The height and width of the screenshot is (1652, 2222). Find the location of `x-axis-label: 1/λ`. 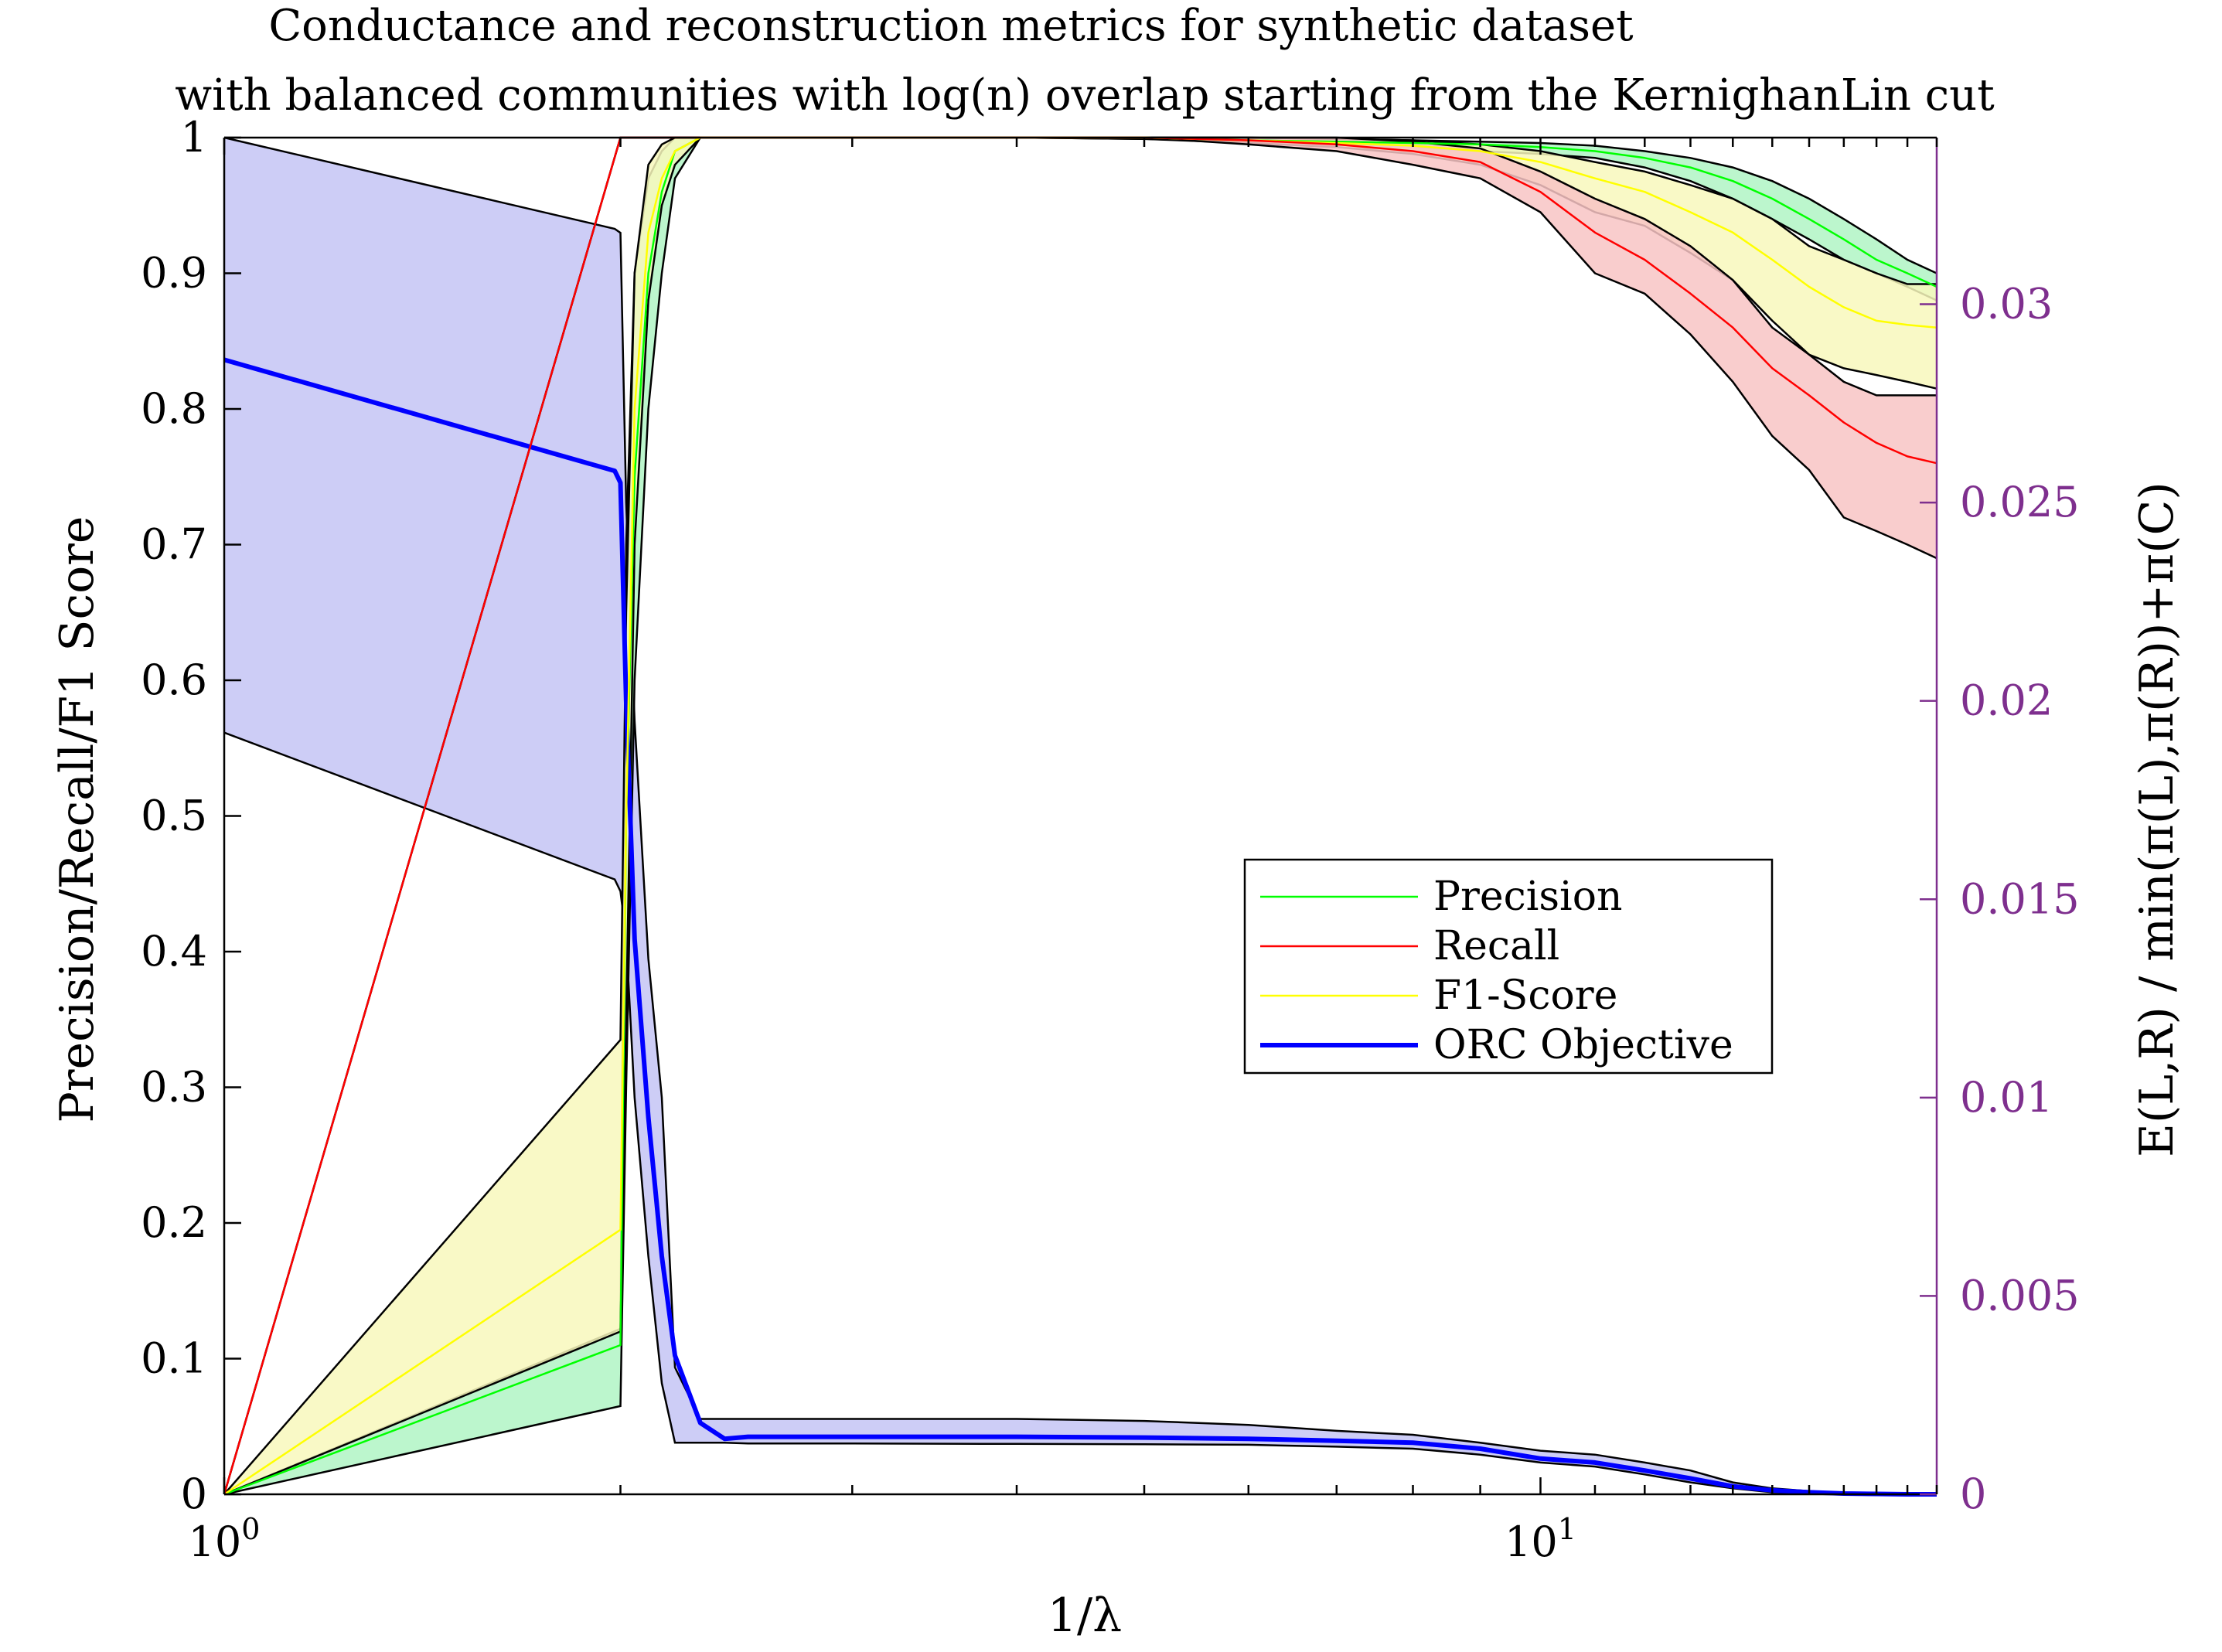

x-axis-label: 1/λ is located at coordinates (1085, 1616).